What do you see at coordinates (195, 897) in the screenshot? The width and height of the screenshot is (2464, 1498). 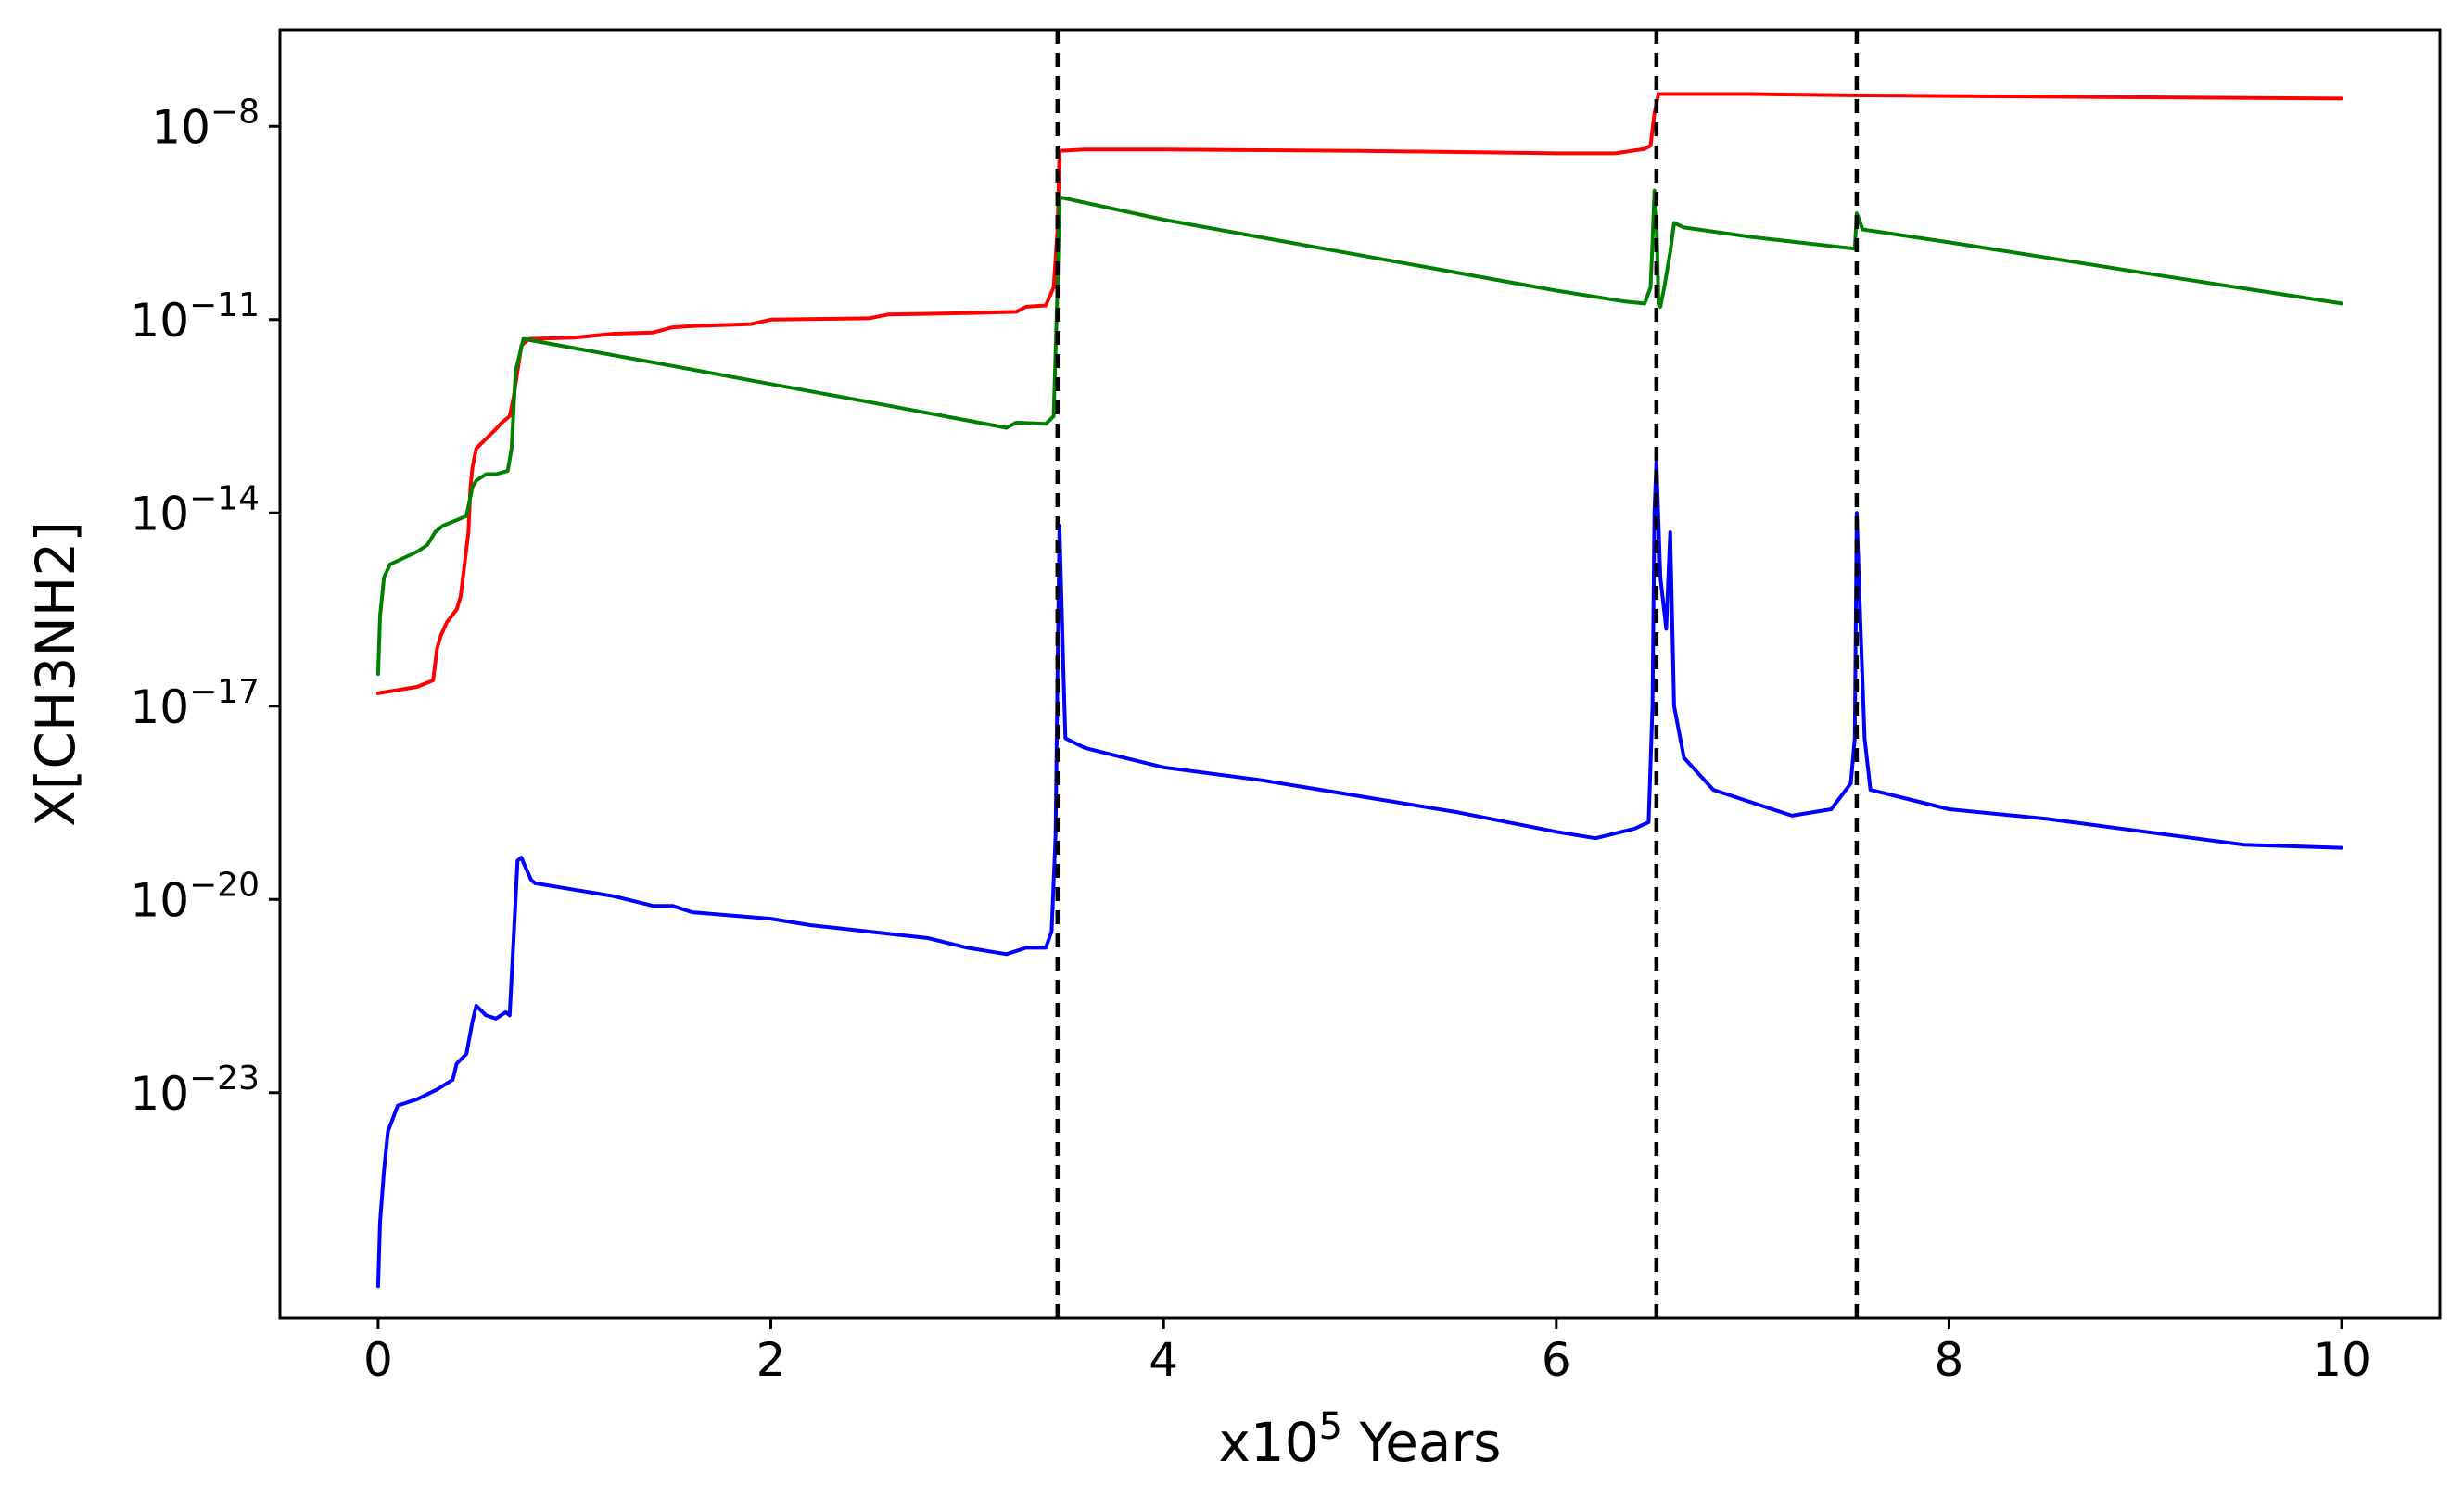 I see `y-tick-label: 10−20` at bounding box center [195, 897].